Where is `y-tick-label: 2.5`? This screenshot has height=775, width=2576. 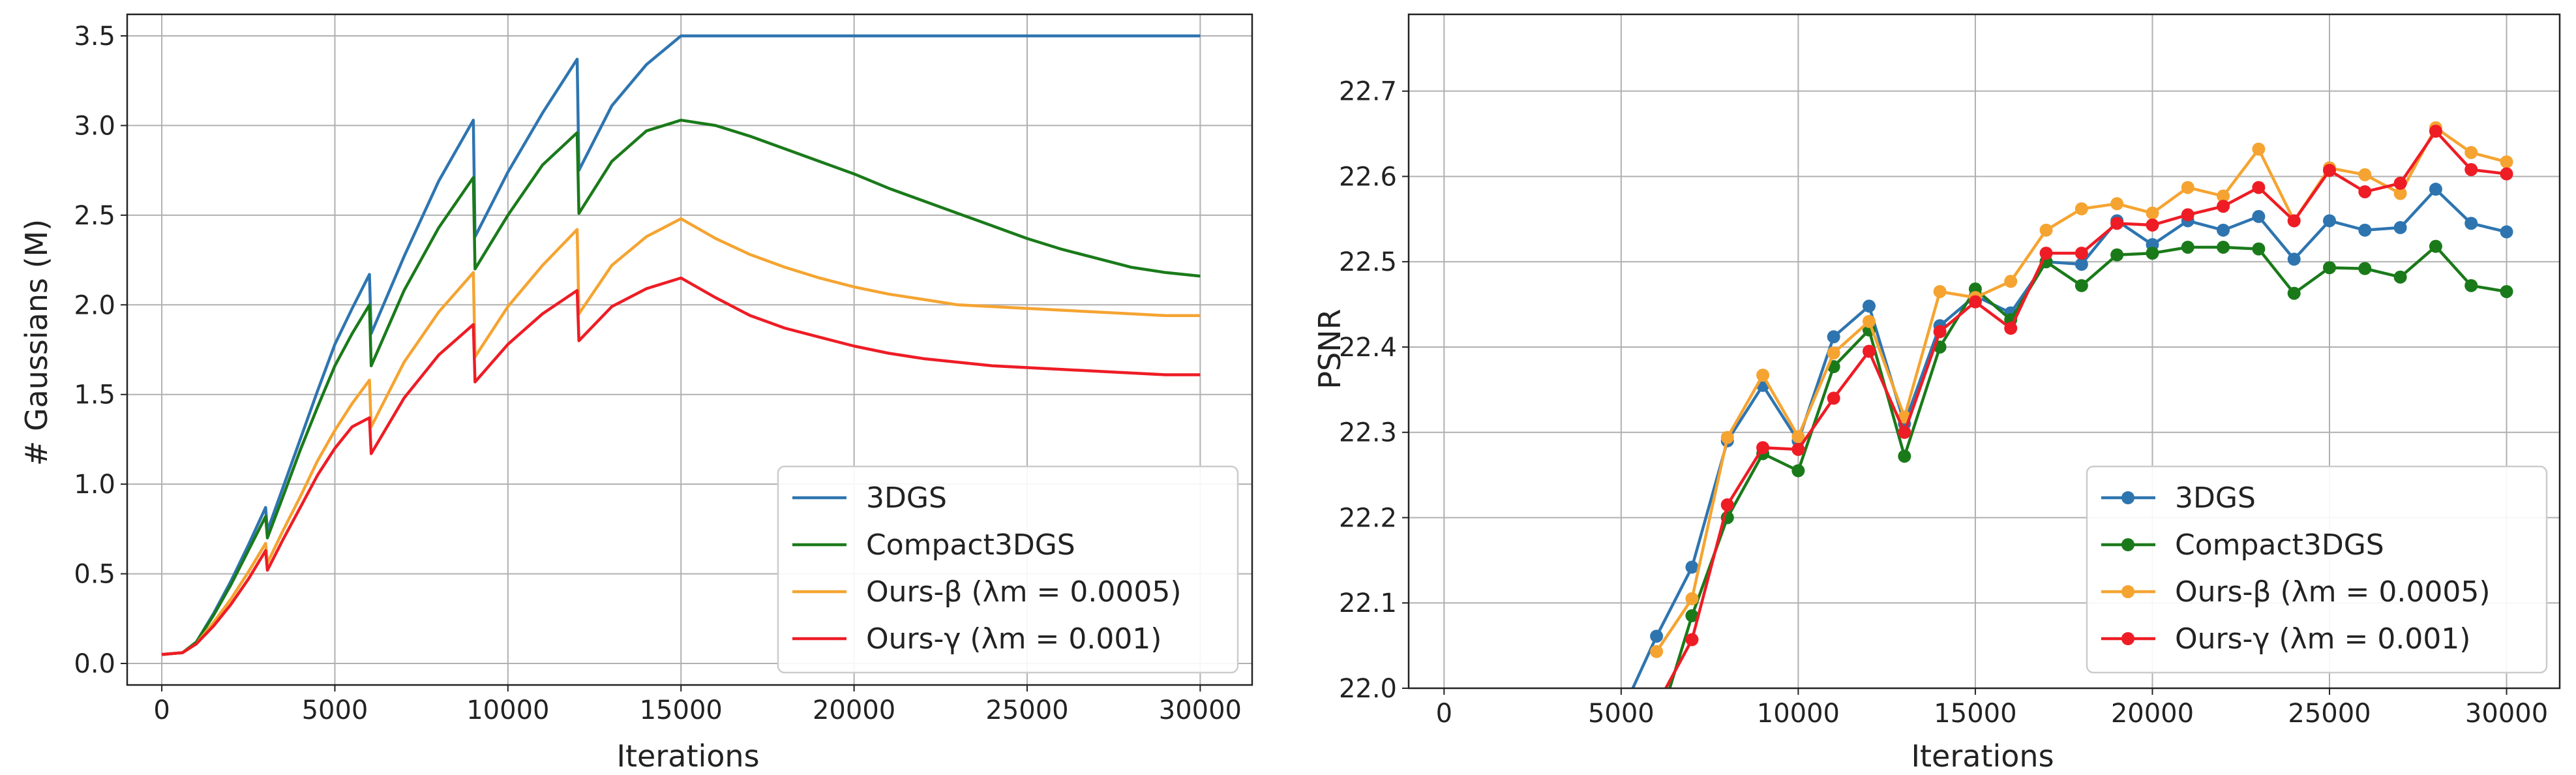
y-tick-label: 2.5 is located at coordinates (94, 216).